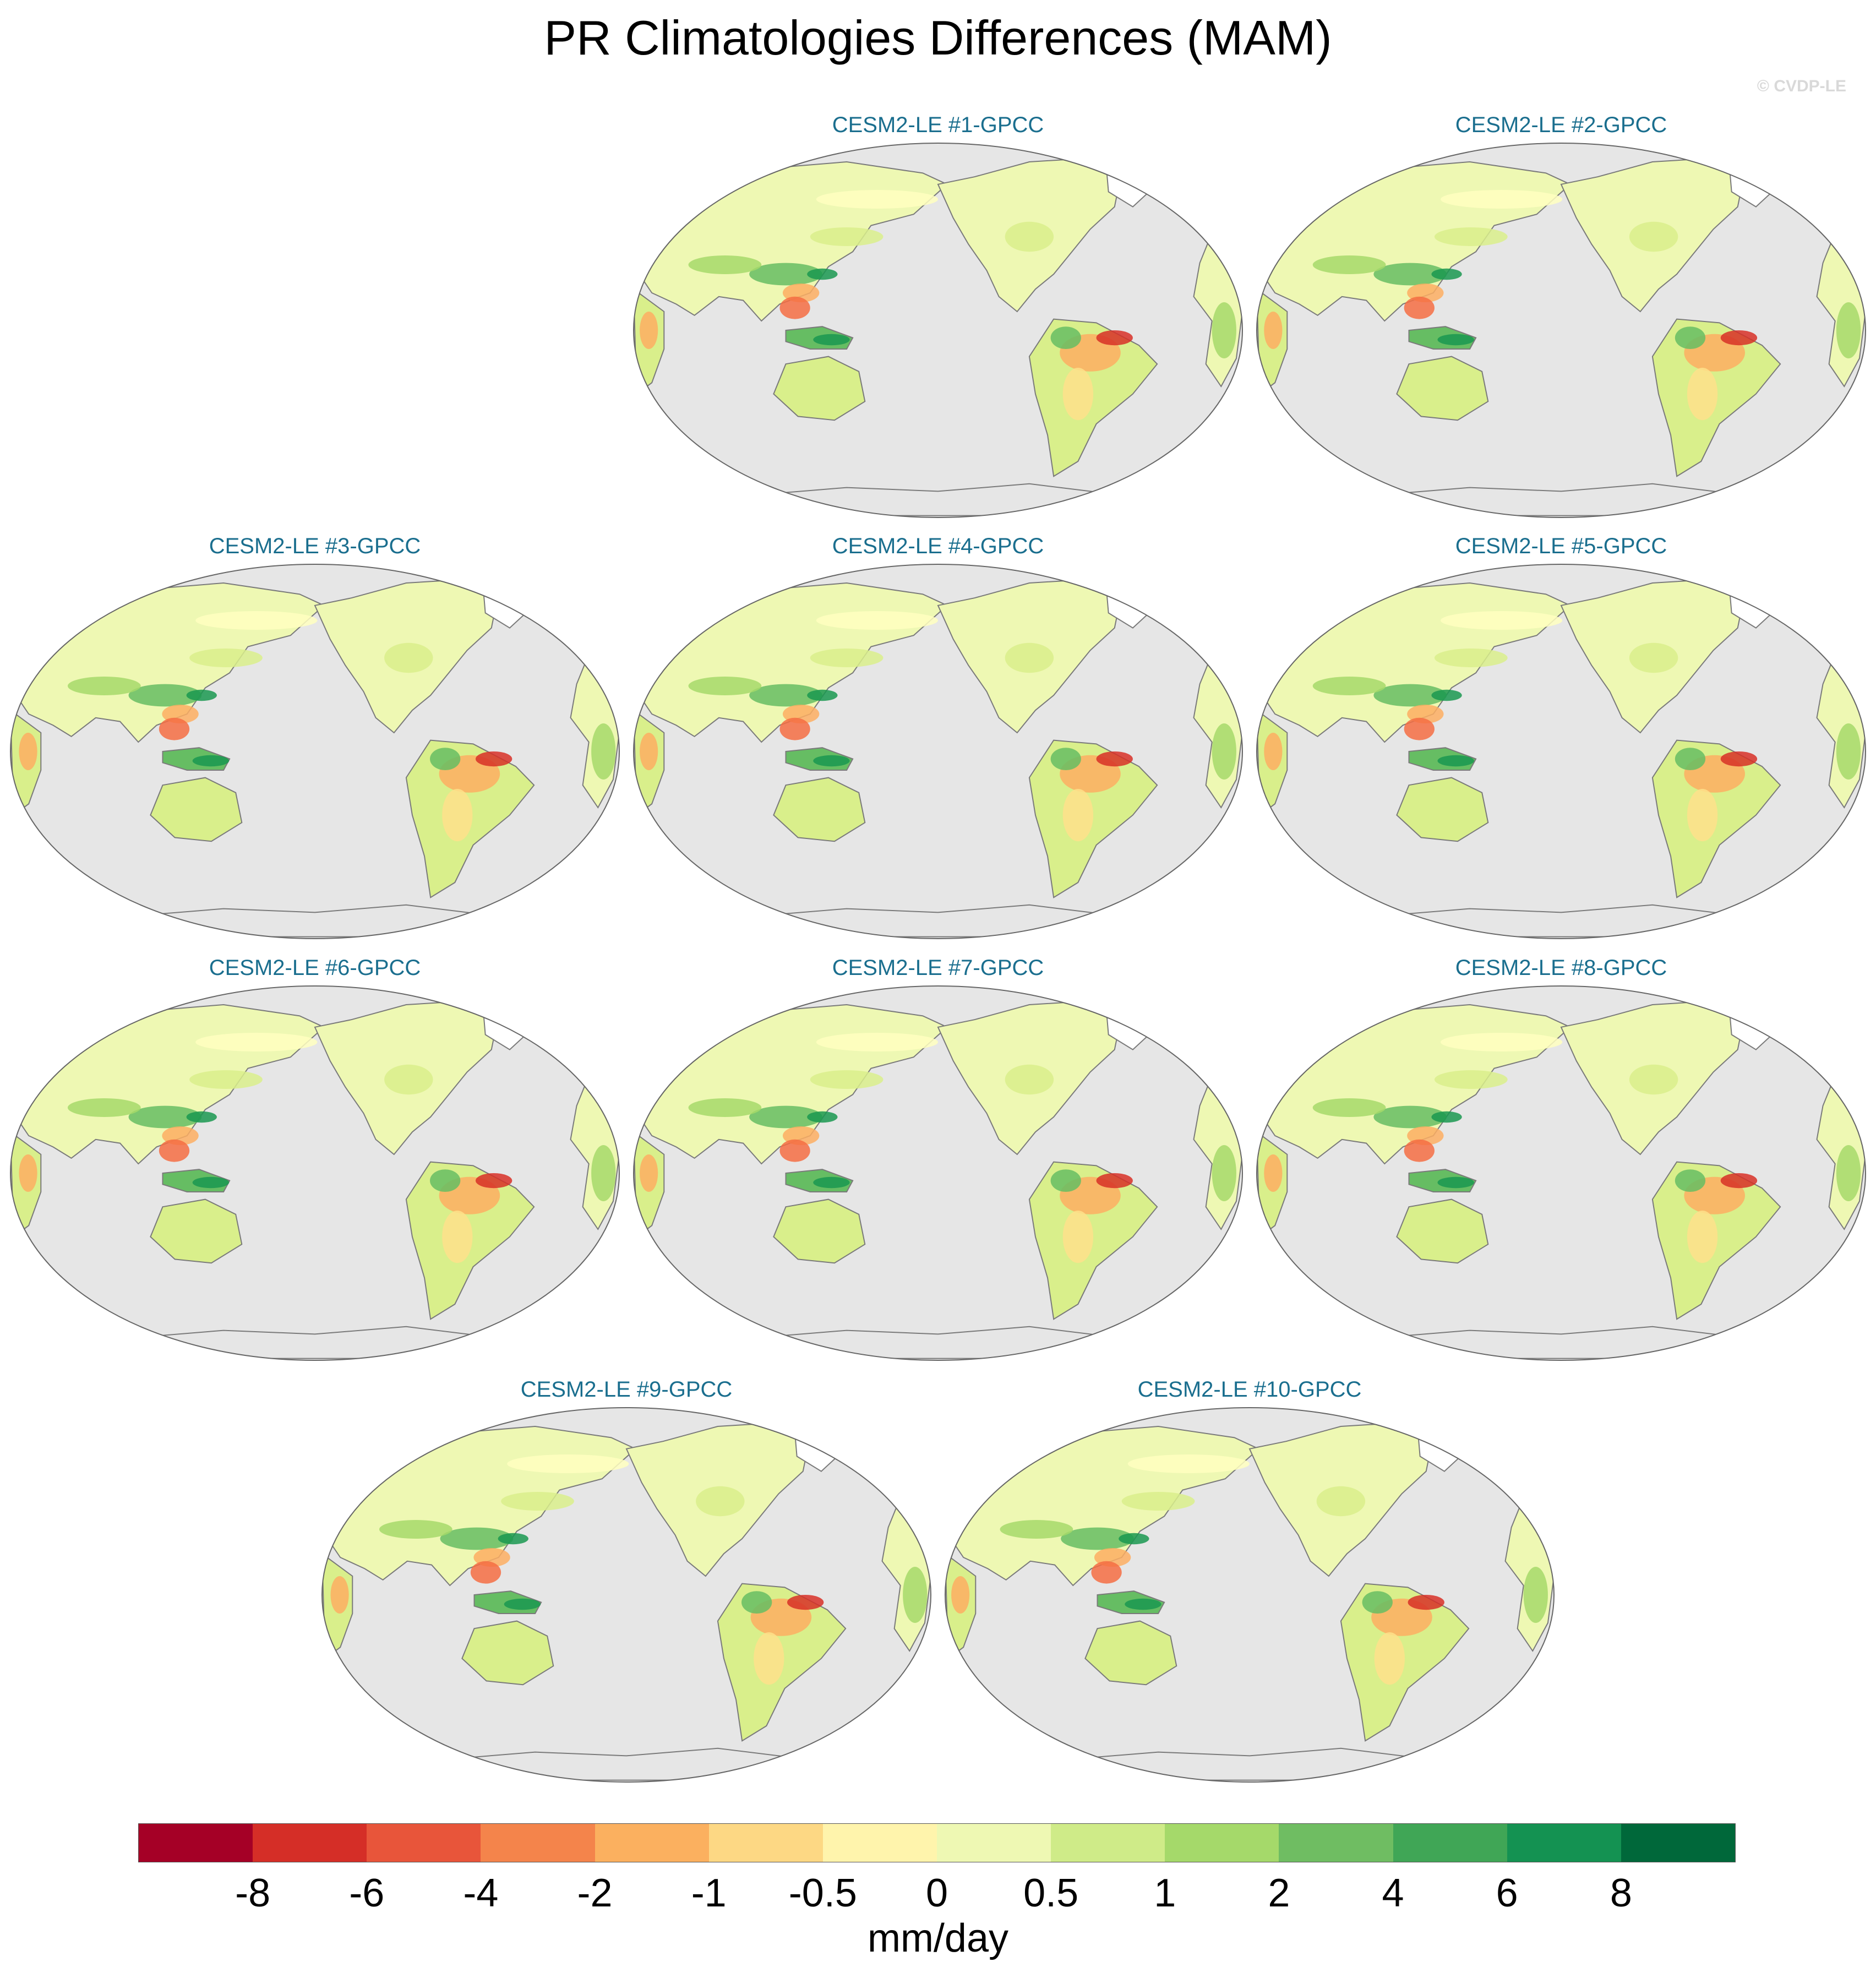 The height and width of the screenshot is (1978, 1876). I want to click on map-panel: CESM2-LE #3-GPCC, so click(315, 743).